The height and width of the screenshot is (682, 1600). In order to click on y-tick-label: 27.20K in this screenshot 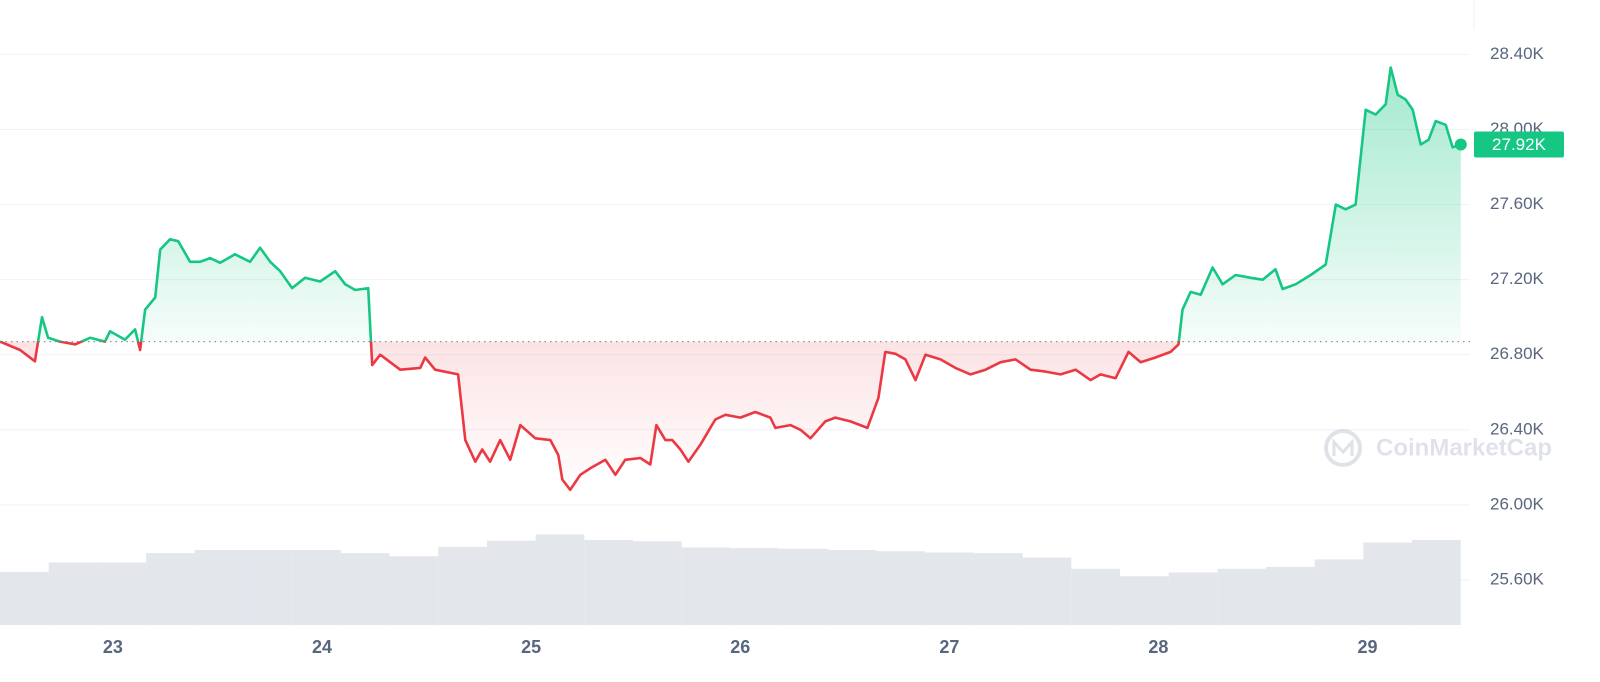, I will do `click(1517, 278)`.